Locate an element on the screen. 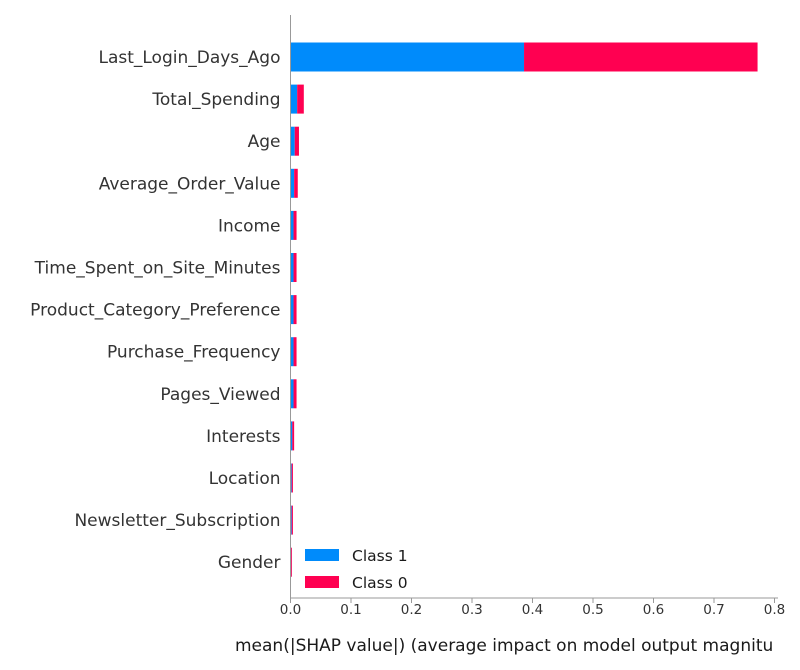 This screenshot has width=800, height=670. feature-label: Income is located at coordinates (249, 226).